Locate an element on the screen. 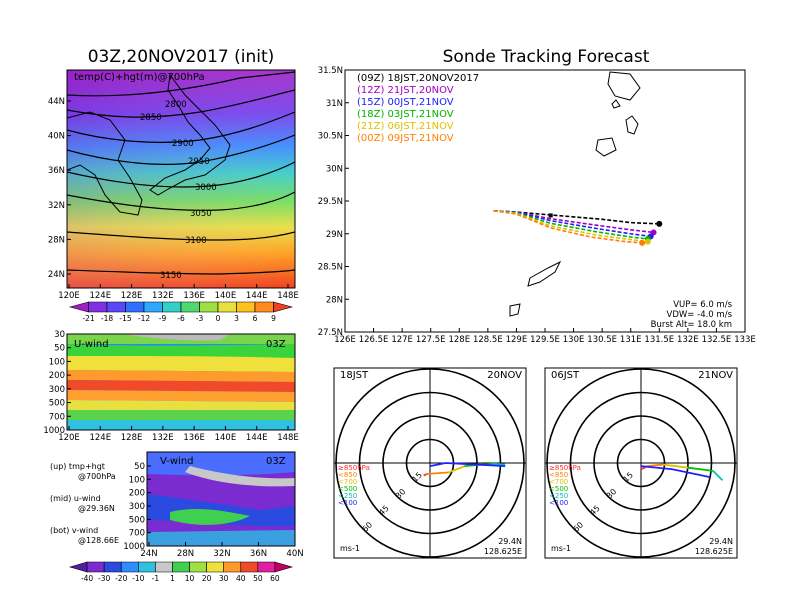 The height and width of the screenshot is (612, 792). coastline-japan is located at coordinates (190, 134).